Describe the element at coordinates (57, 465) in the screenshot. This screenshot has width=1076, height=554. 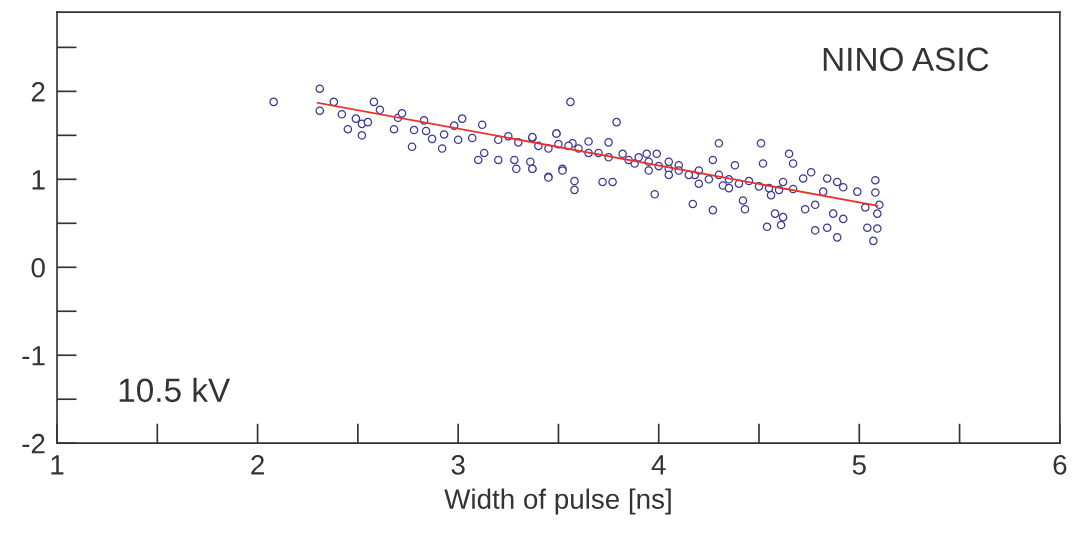
I see `x-tick-label: 1` at that location.